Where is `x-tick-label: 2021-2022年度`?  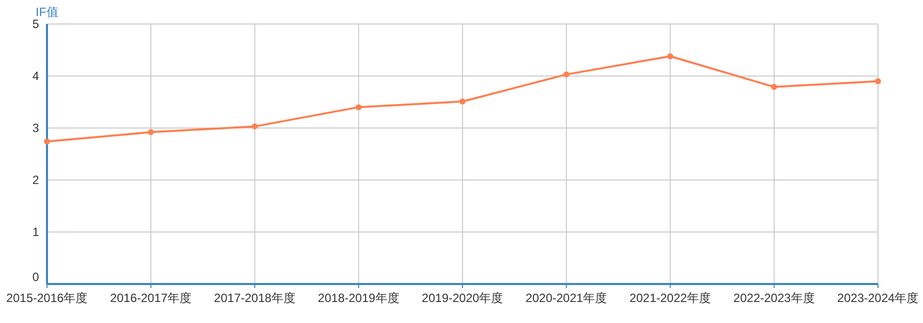
x-tick-label: 2021-2022年度 is located at coordinates (670, 298).